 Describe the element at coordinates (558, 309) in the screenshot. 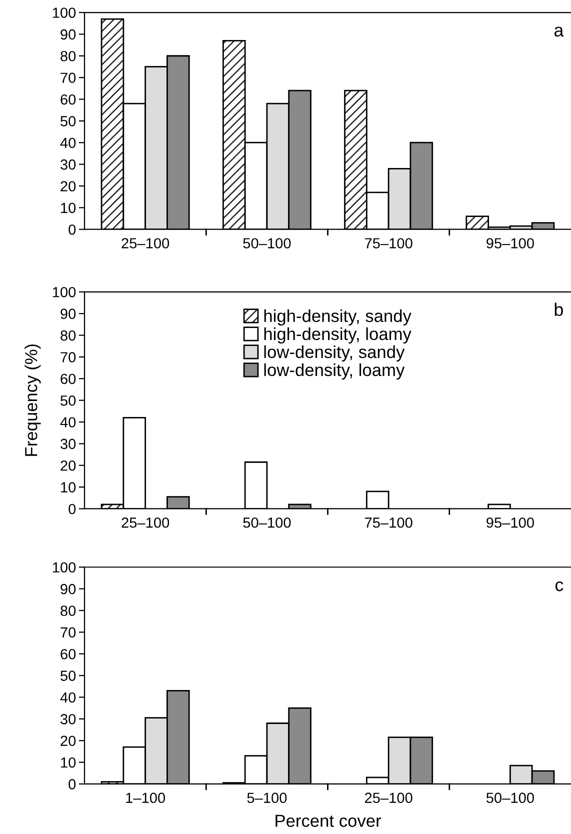

I see `annotation: b` at that location.